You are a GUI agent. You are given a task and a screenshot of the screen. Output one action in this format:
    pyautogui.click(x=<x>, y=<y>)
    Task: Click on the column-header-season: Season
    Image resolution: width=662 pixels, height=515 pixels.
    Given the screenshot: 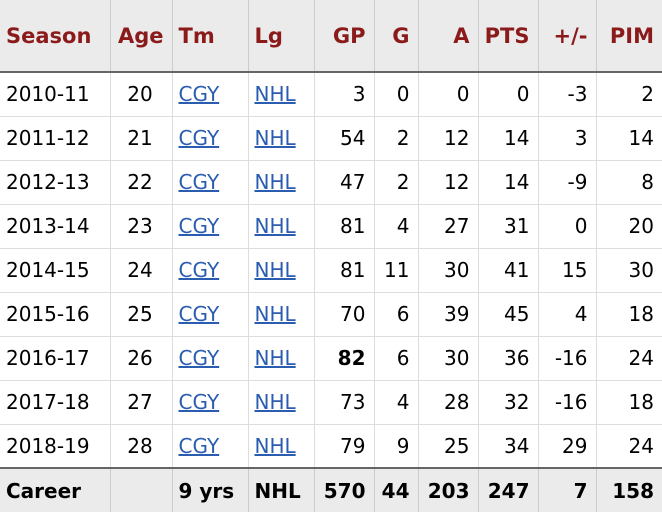 What is the action you would take?
    pyautogui.click(x=55, y=36)
    